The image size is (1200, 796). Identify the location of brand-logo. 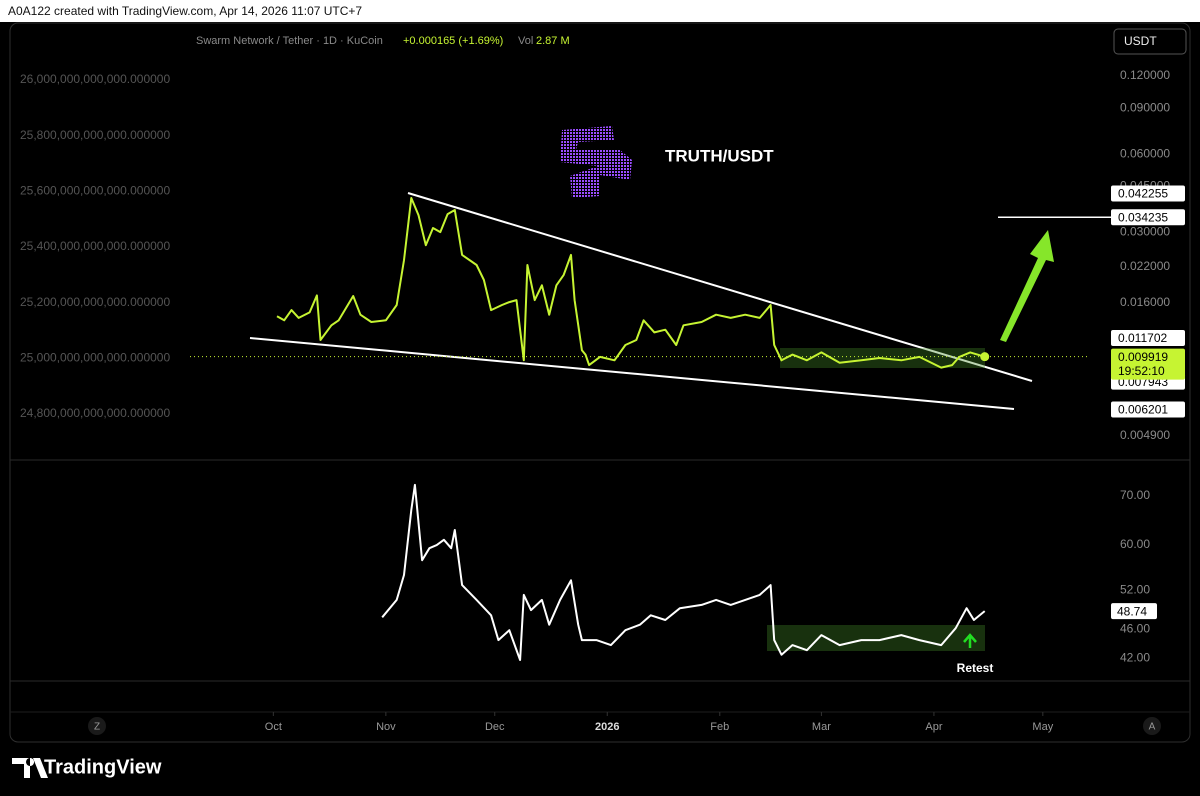
(30, 768).